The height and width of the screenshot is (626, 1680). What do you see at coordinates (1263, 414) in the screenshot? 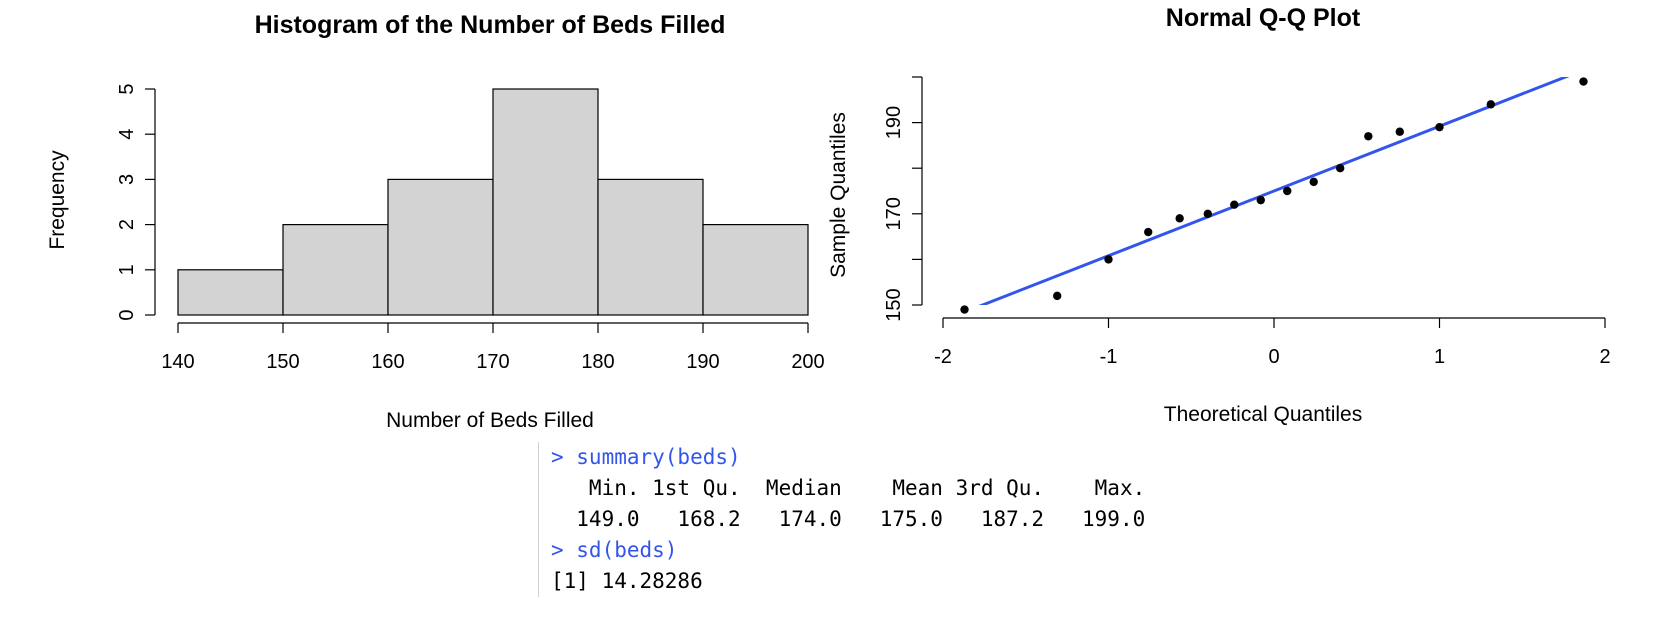
I see `qq-plot-x-axis-label: Theoretical Quantiles` at bounding box center [1263, 414].